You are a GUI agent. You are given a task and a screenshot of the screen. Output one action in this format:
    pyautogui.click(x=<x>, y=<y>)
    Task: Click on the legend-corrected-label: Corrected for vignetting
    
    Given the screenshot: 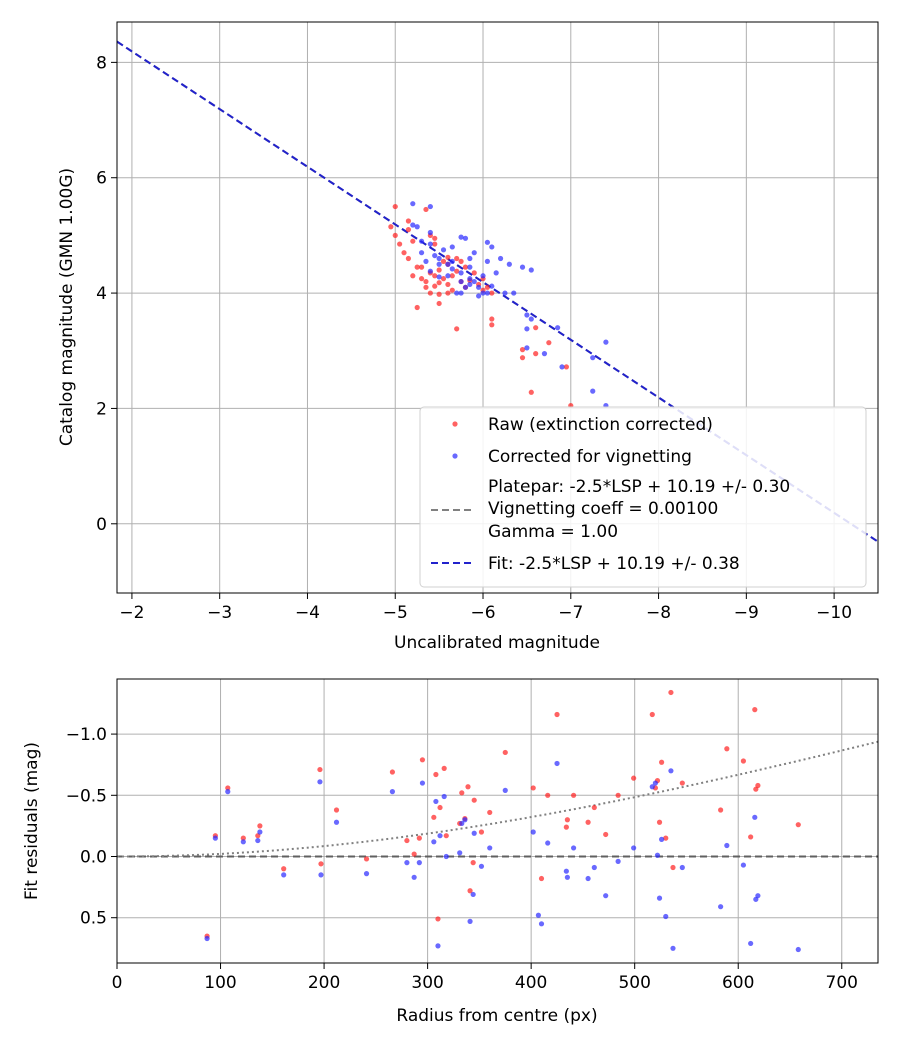 What is the action you would take?
    pyautogui.click(x=590, y=457)
    